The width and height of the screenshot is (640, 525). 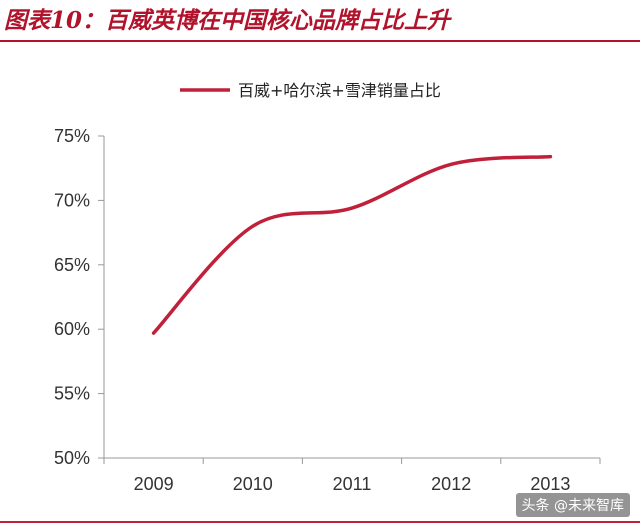 I want to click on bottom-rule, so click(x=320, y=522).